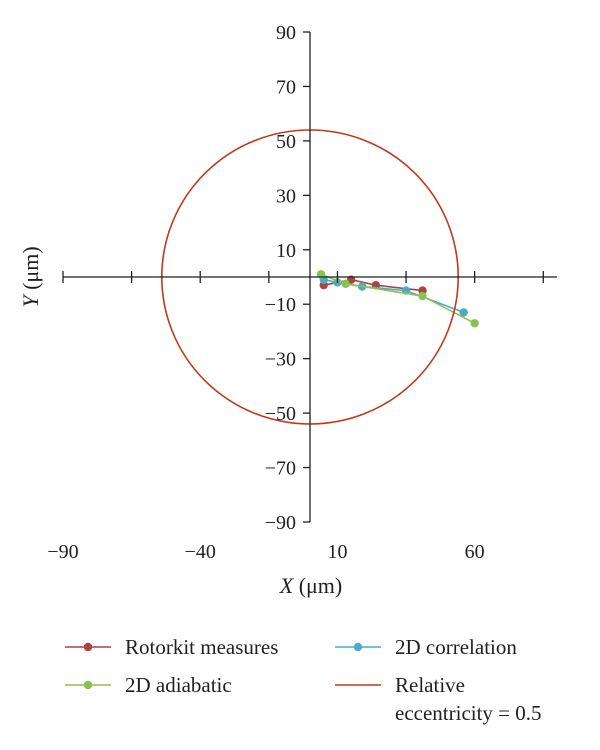 The image size is (600, 750). I want to click on legend-label-line: 2D adiabatic, so click(178, 685).